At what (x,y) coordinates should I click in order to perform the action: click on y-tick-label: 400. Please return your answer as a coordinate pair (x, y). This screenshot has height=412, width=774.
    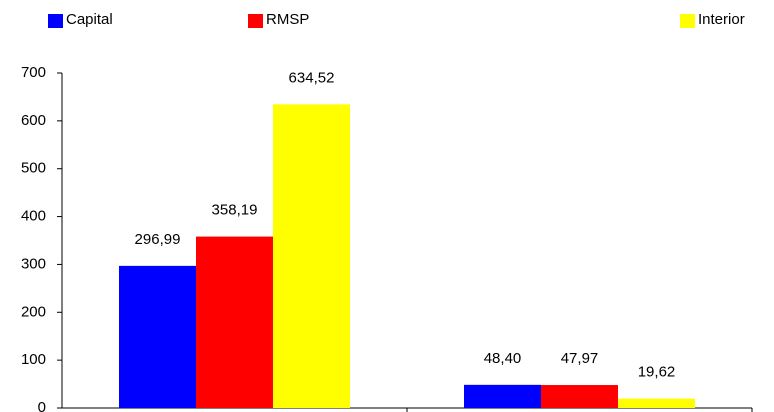
    Looking at the image, I should click on (33, 216).